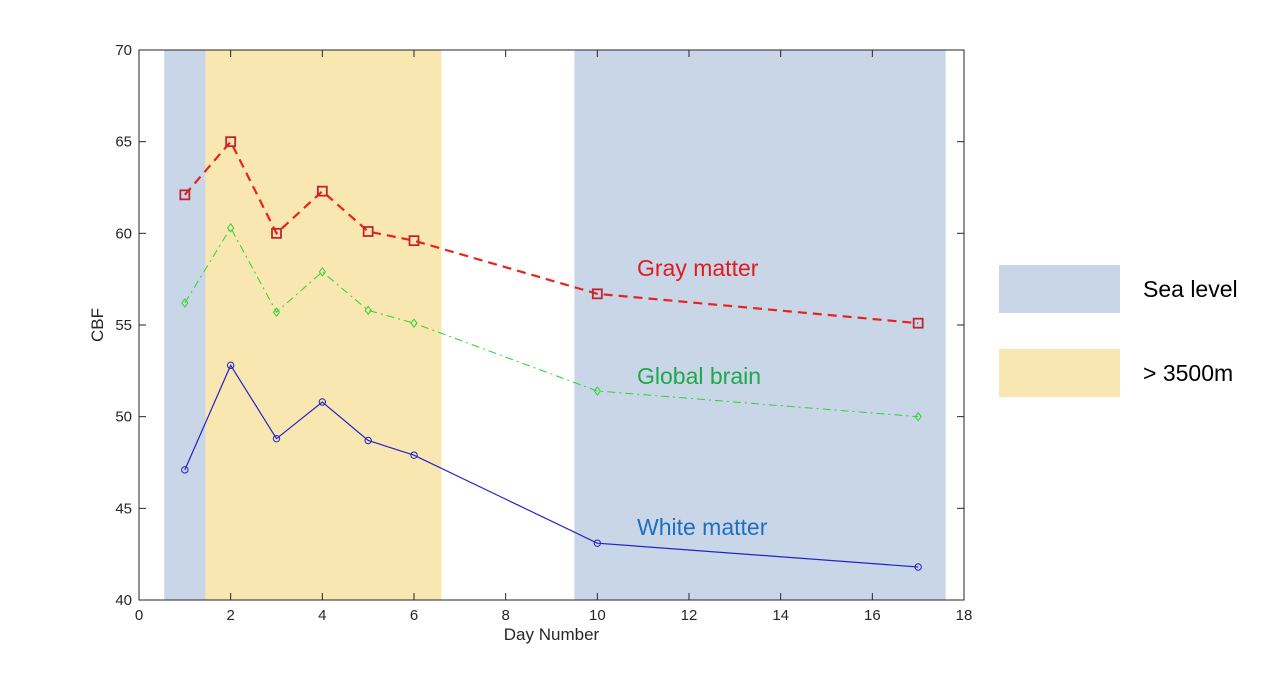 The height and width of the screenshot is (674, 1268). What do you see at coordinates (1118, 331) in the screenshot?
I see `legend: Sea level > 3500m` at bounding box center [1118, 331].